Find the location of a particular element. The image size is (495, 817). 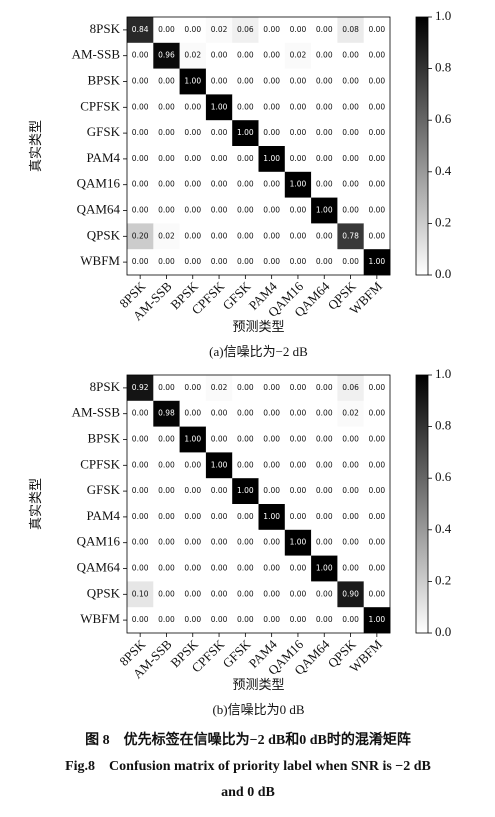

cell-label: 0.20 is located at coordinates (140, 235).